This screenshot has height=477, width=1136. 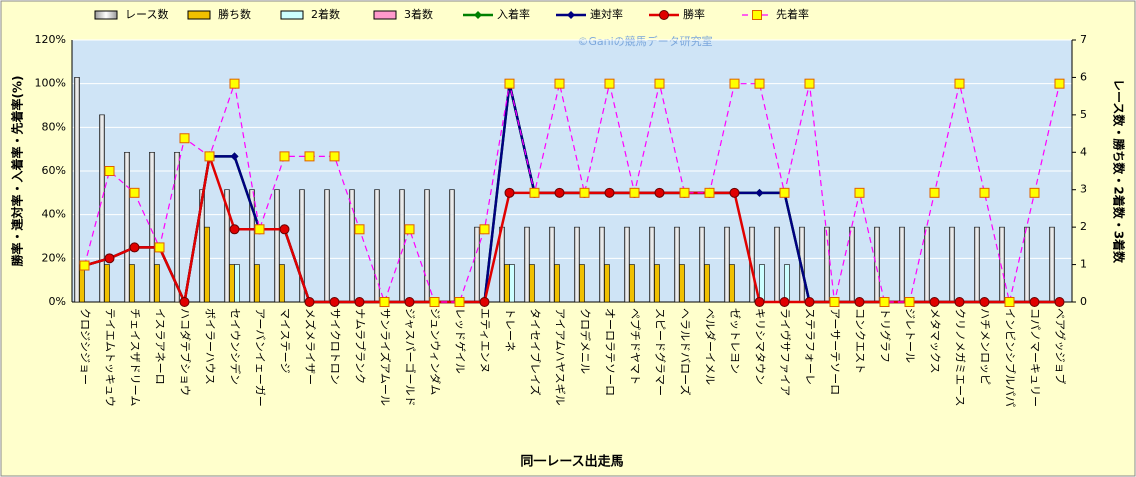 What do you see at coordinates (85, 346) in the screenshot?
I see `x-tick-label: クロジシジョー` at bounding box center [85, 346].